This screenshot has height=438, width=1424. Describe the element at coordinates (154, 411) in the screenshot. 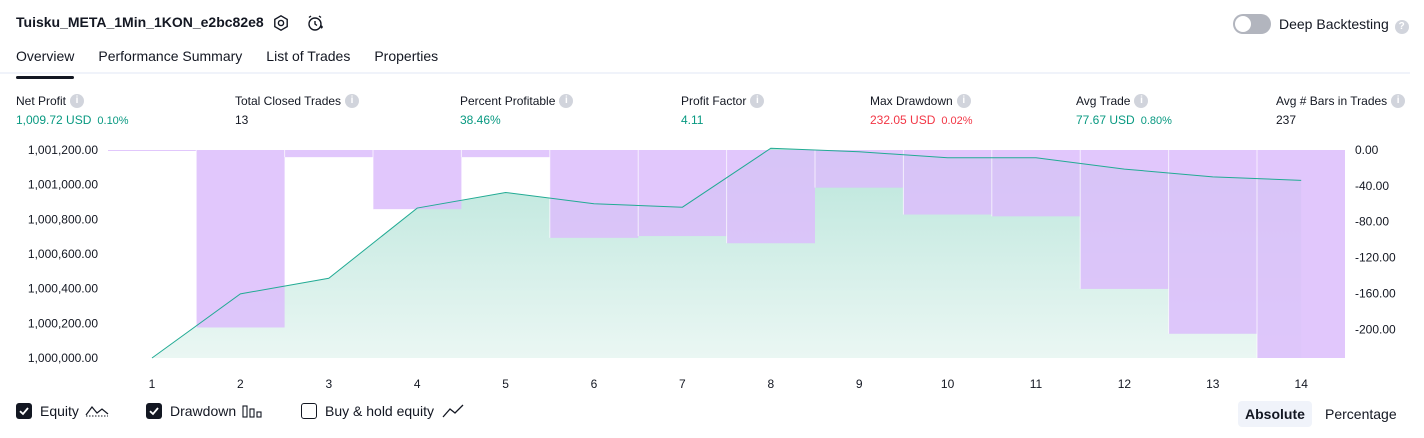

I see `drawdown-checkbox` at that location.